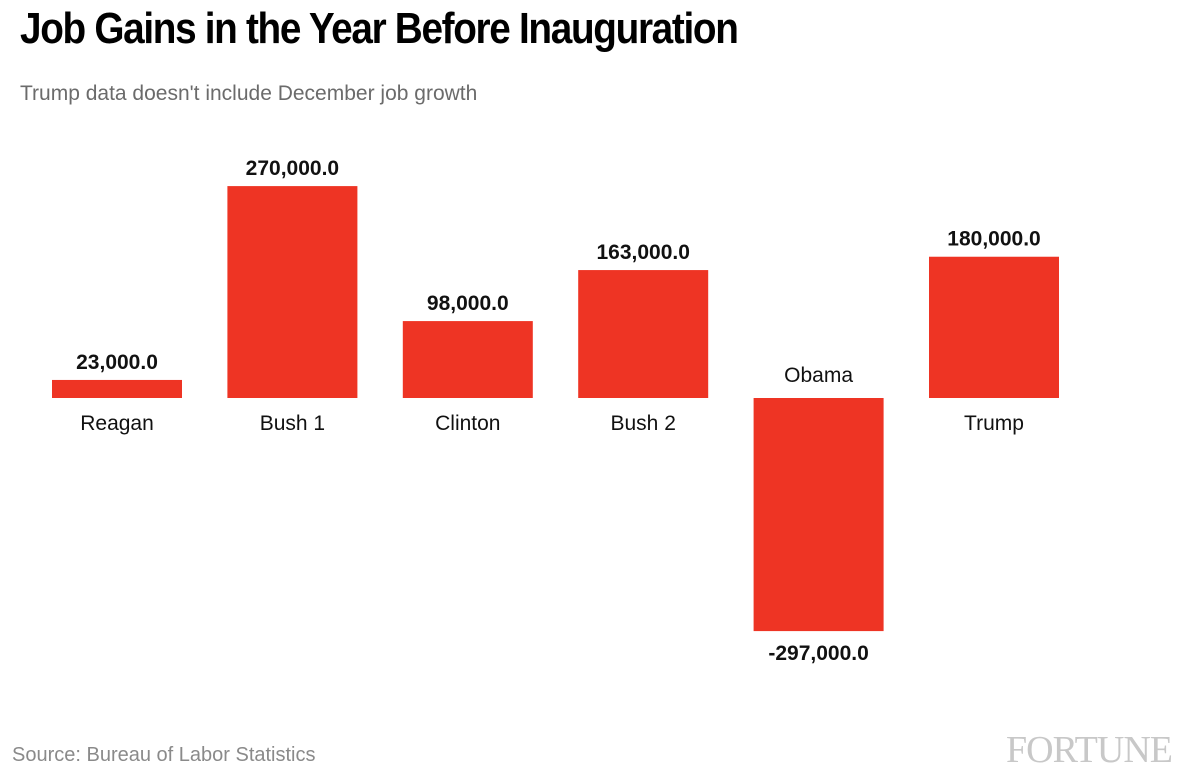 Image resolution: width=1180 pixels, height=780 pixels. Describe the element at coordinates (117, 423) in the screenshot. I see `category-label: Reagan` at that location.